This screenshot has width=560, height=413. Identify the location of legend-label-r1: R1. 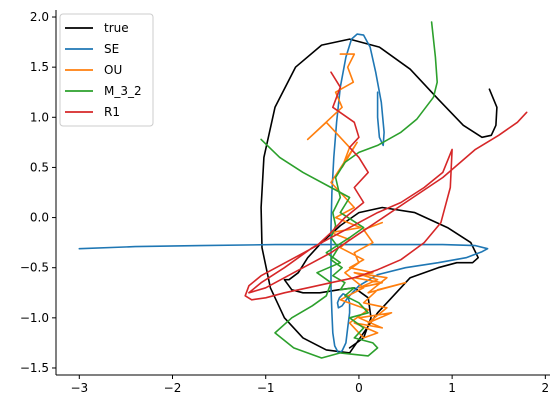
(112, 112).